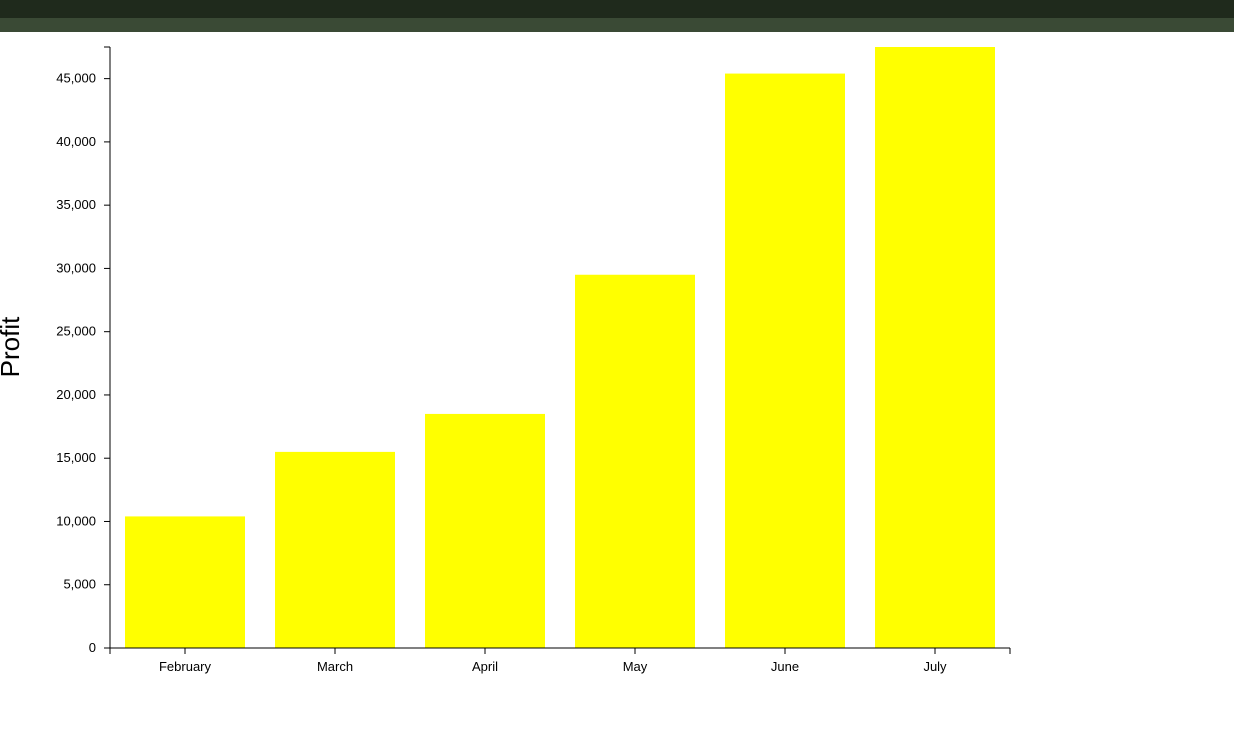  I want to click on y-axis-label: Profit, so click(12, 346).